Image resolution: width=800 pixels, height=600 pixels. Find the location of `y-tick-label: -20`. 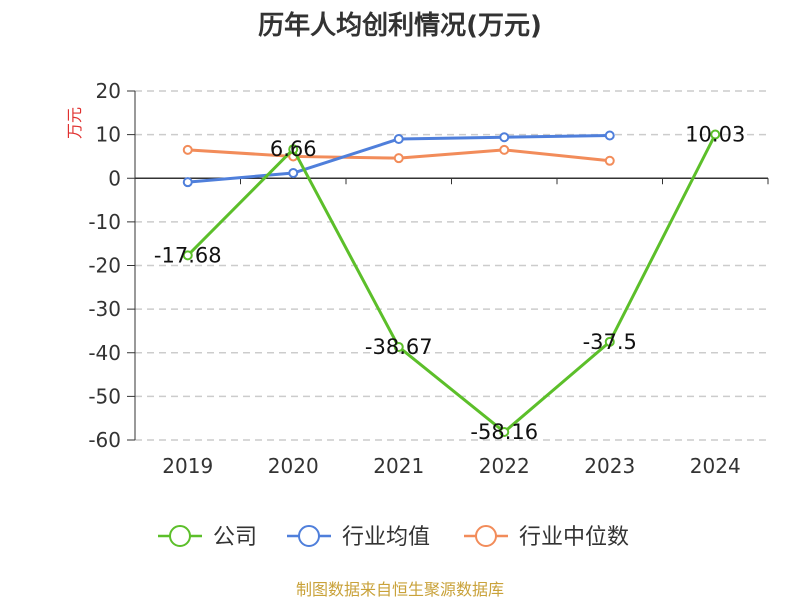

y-tick-label: -20 is located at coordinates (104, 266).